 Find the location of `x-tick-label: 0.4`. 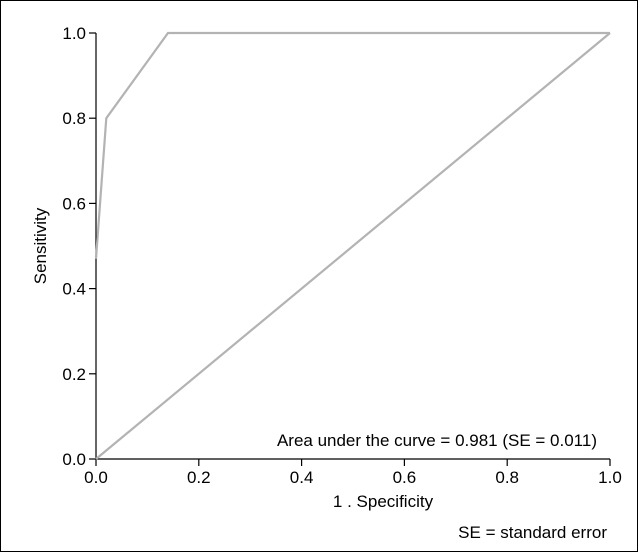

x-tick-label: 0.4 is located at coordinates (302, 477).